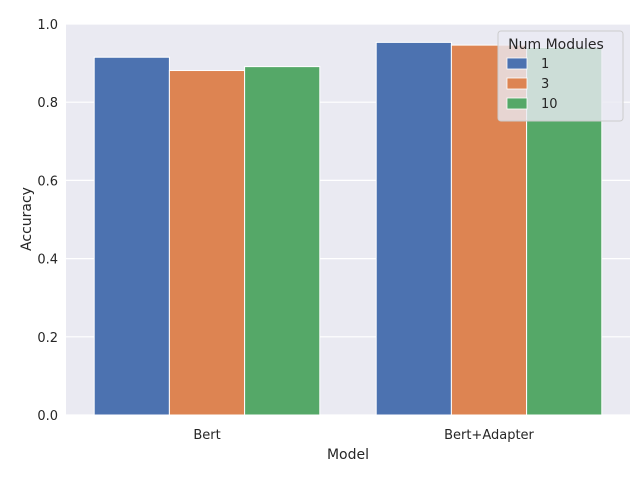  I want to click on y-axis-label: Accuracy, so click(27, 219).